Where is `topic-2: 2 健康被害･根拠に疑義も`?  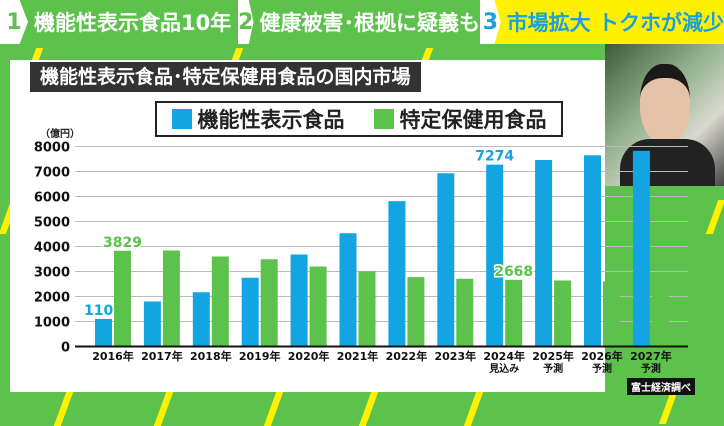 topic-2: 2 健康被害･根拠に疑義も is located at coordinates (359, 22).